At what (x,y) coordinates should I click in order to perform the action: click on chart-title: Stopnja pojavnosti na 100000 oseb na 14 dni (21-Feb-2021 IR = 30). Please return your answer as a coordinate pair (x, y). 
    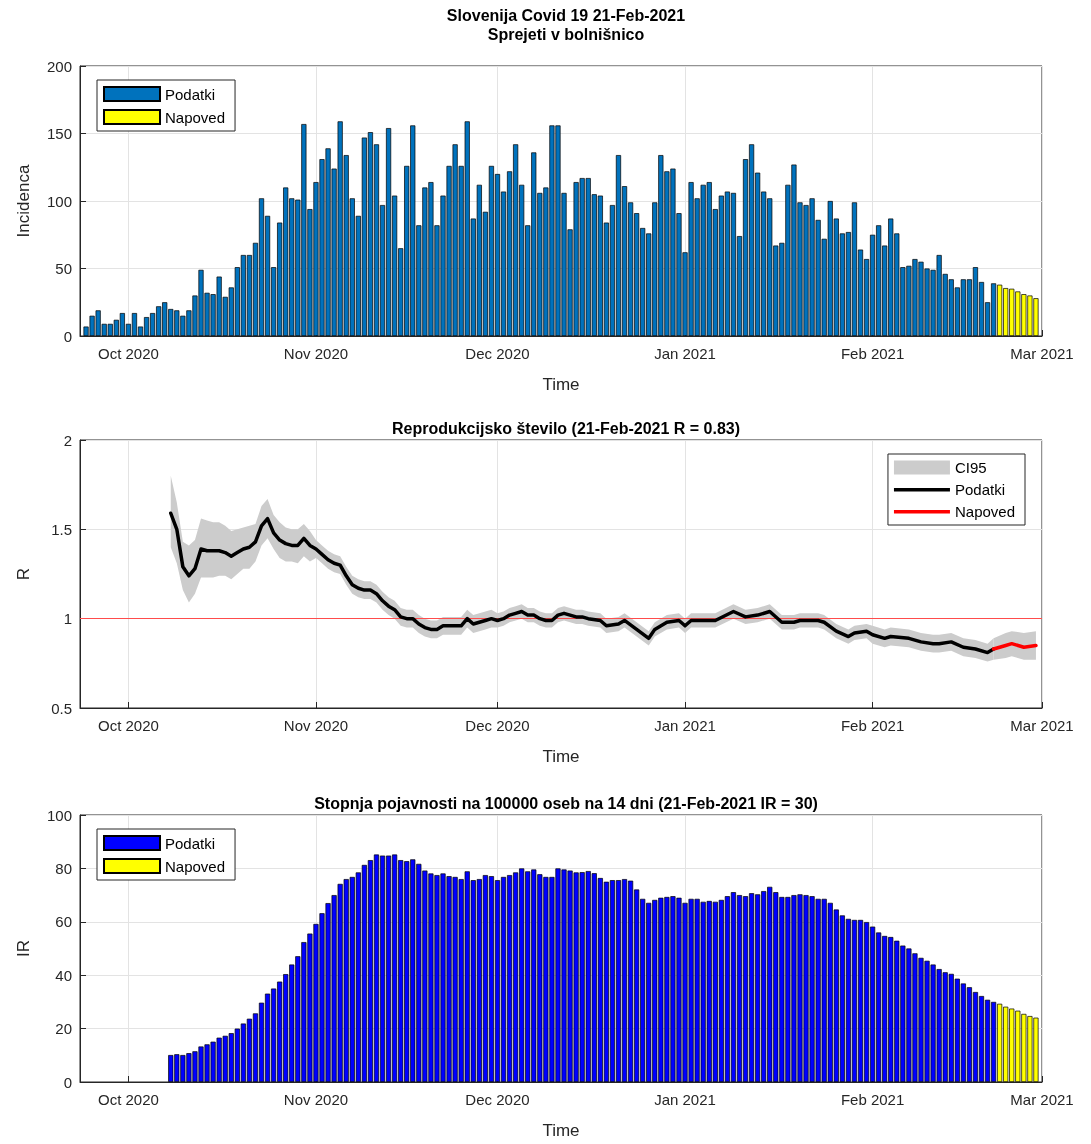
    Looking at the image, I should click on (566, 803).